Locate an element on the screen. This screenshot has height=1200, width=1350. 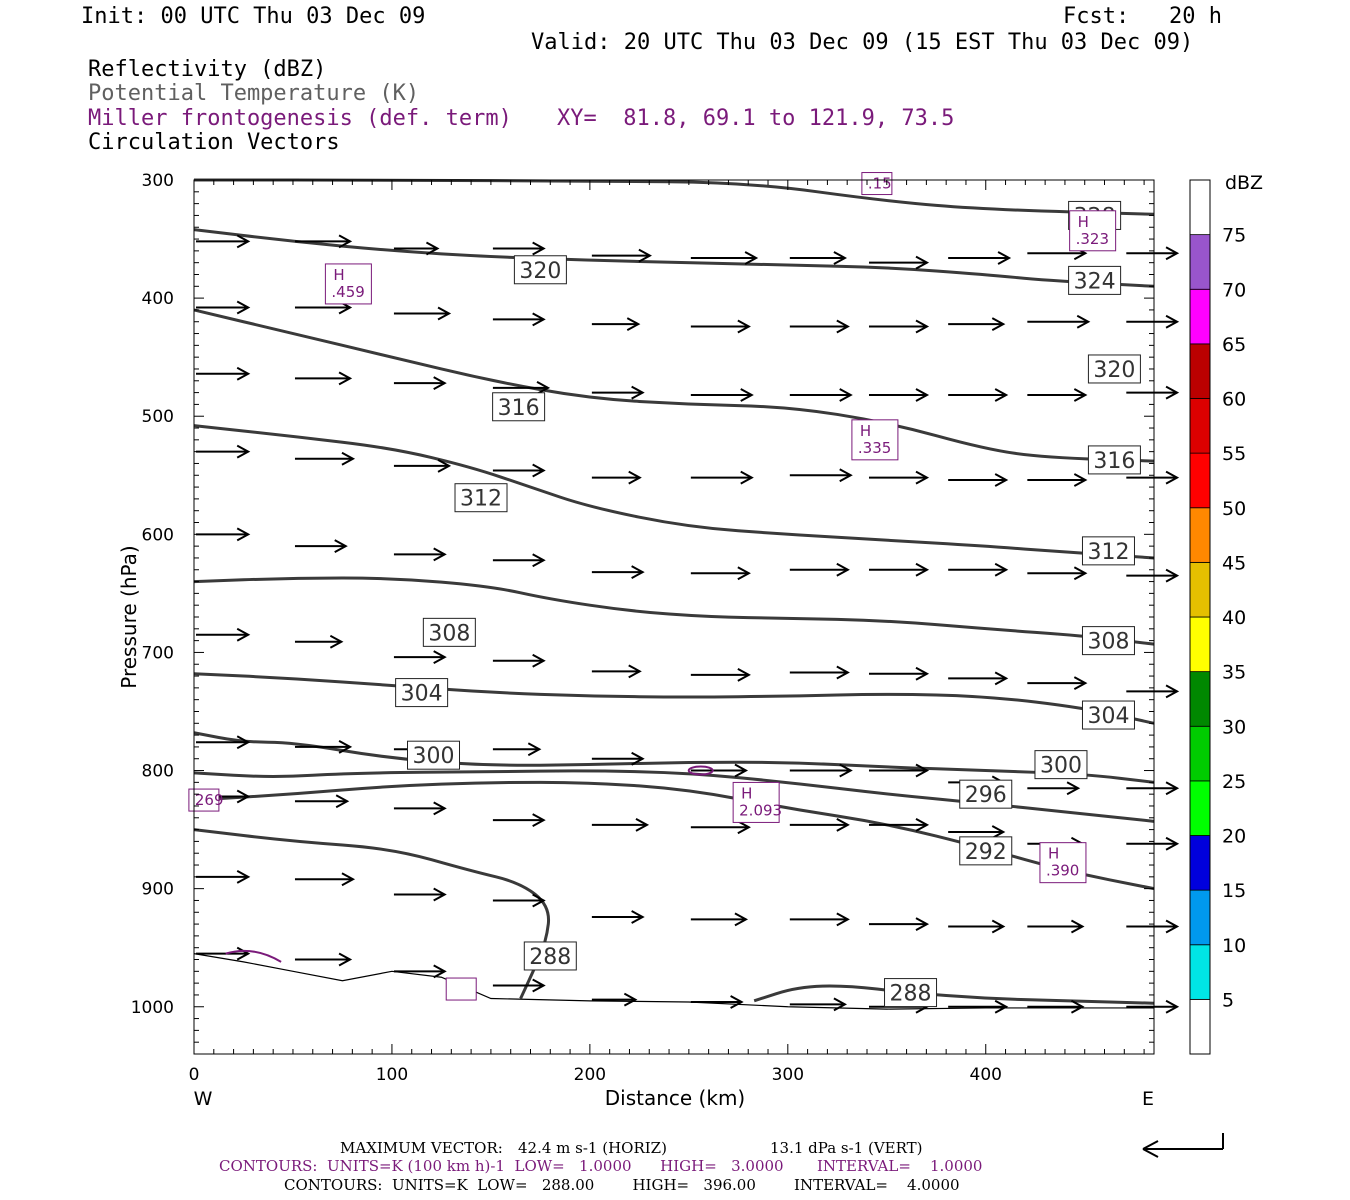
colorbar-tick-label: 30 is located at coordinates (1234, 727).